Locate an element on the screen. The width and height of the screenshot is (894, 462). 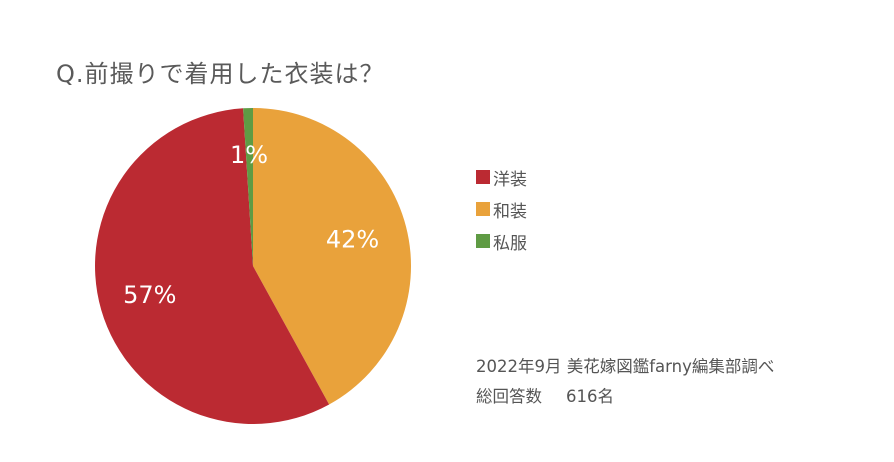
pie-slice-casual is located at coordinates (248, 186).